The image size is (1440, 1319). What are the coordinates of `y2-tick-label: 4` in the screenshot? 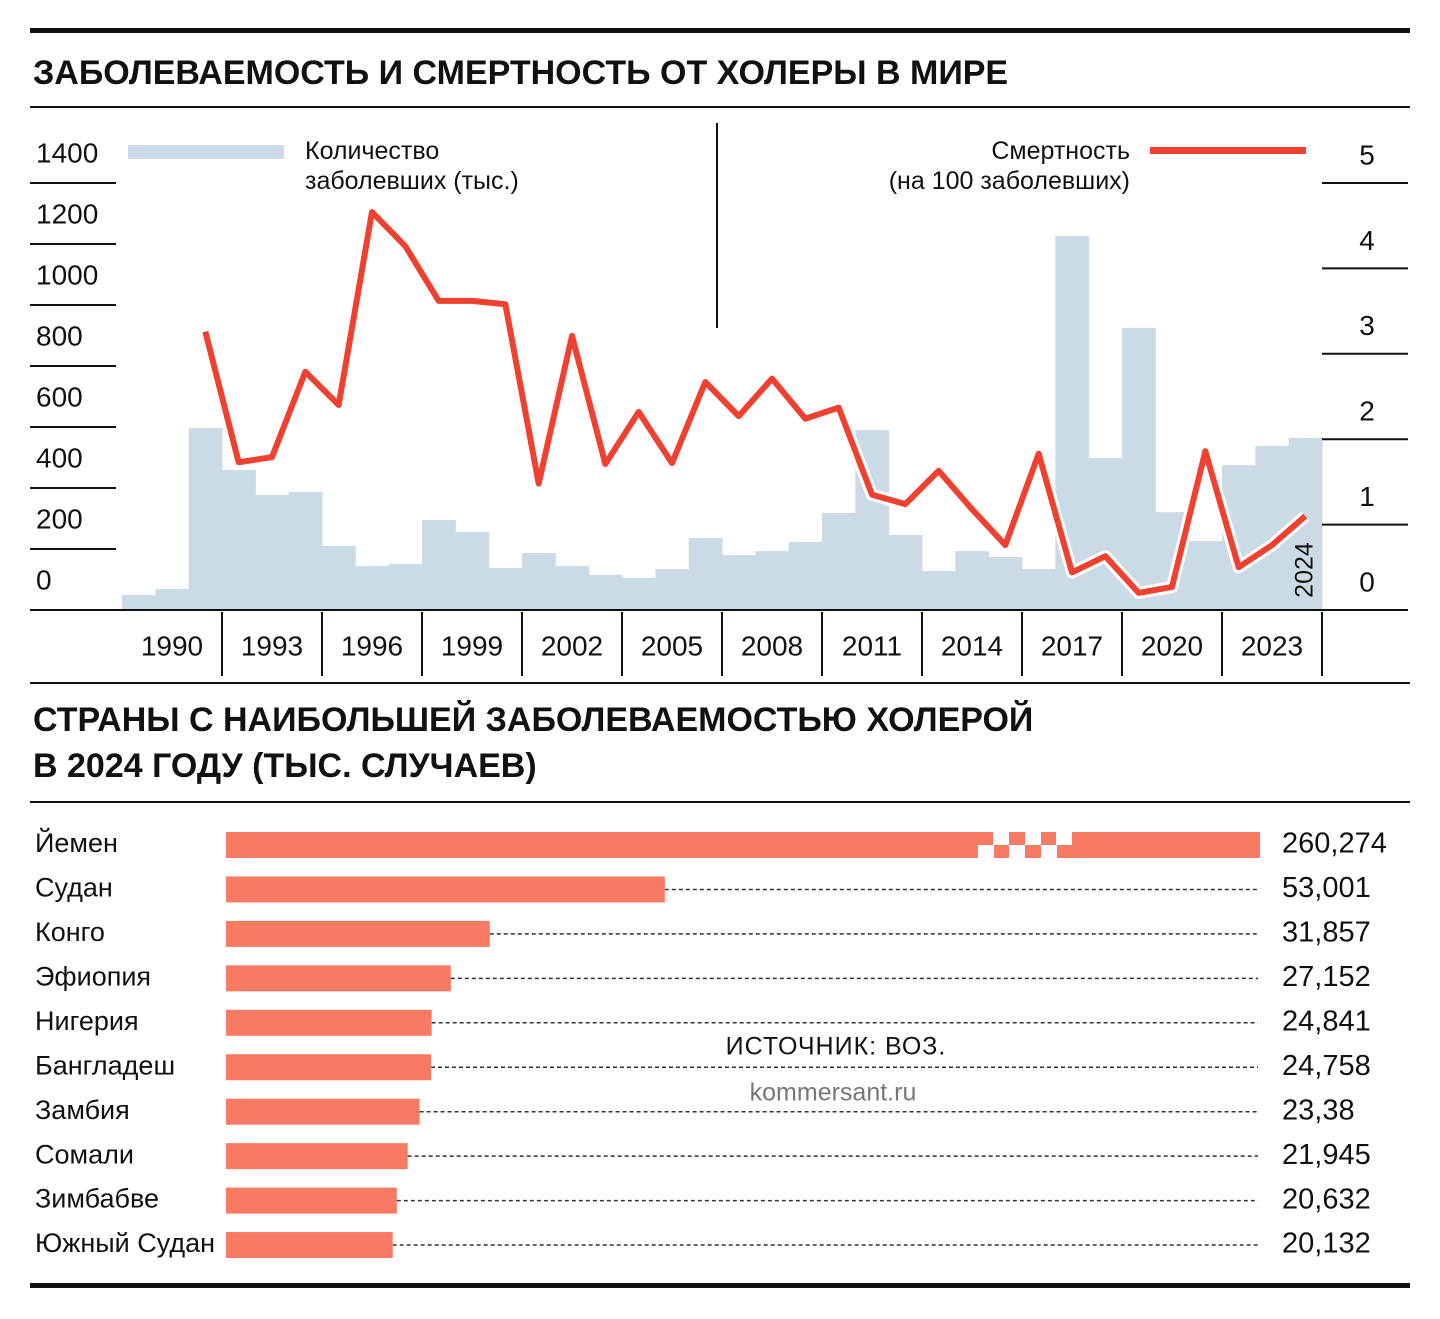 It's located at (1367, 240).